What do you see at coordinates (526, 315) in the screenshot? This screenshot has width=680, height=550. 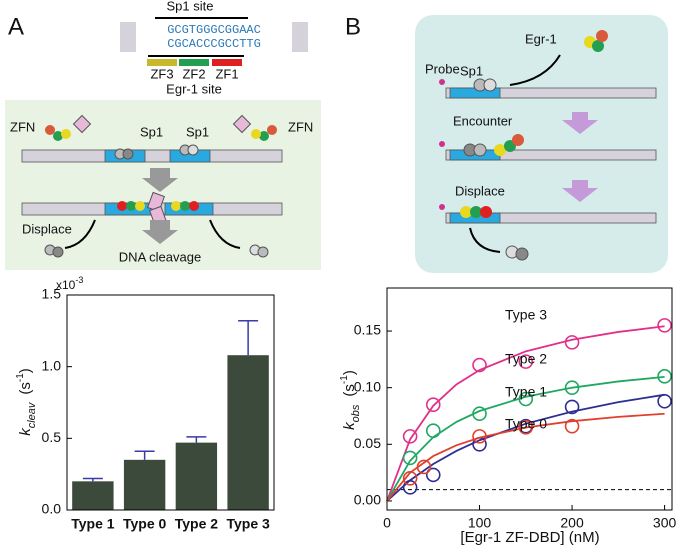 I see `series-label: Type 3` at bounding box center [526, 315].